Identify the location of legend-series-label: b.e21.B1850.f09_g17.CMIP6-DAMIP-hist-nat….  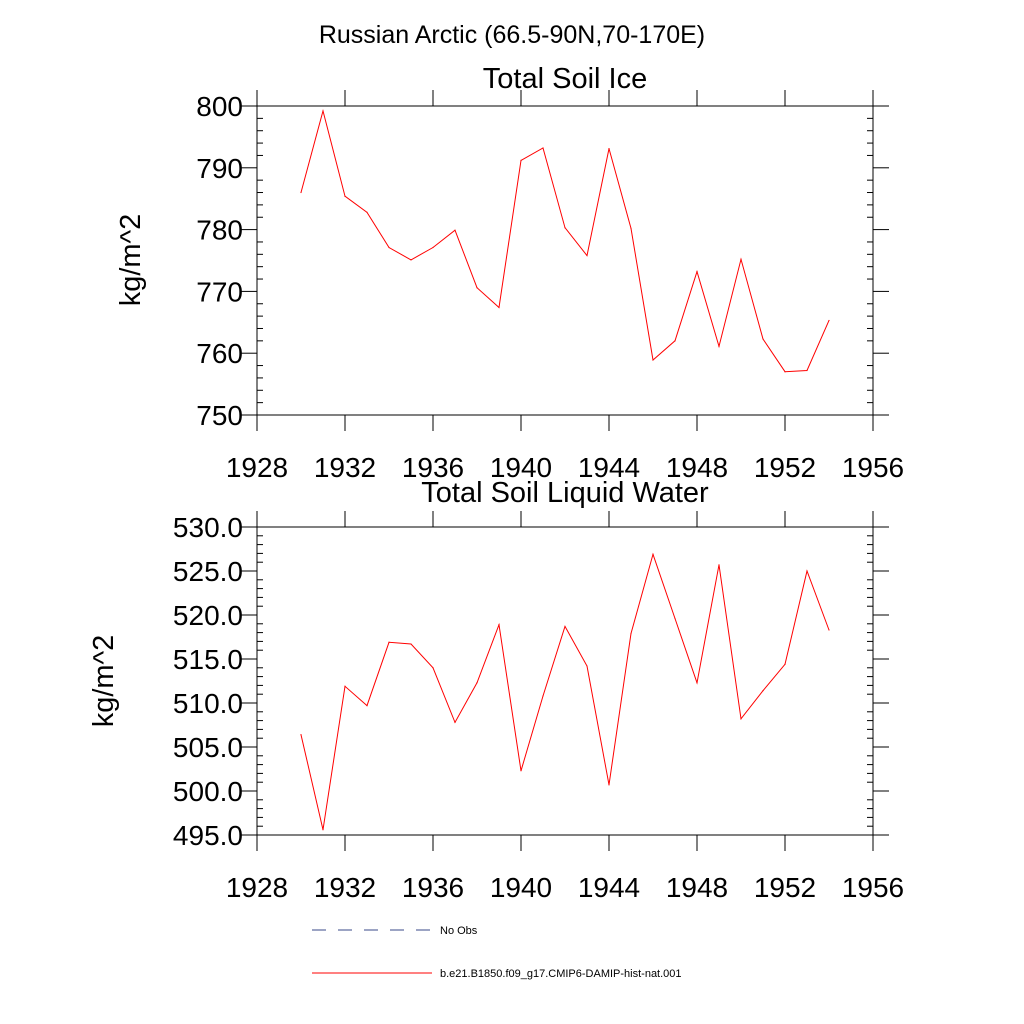
(561, 974).